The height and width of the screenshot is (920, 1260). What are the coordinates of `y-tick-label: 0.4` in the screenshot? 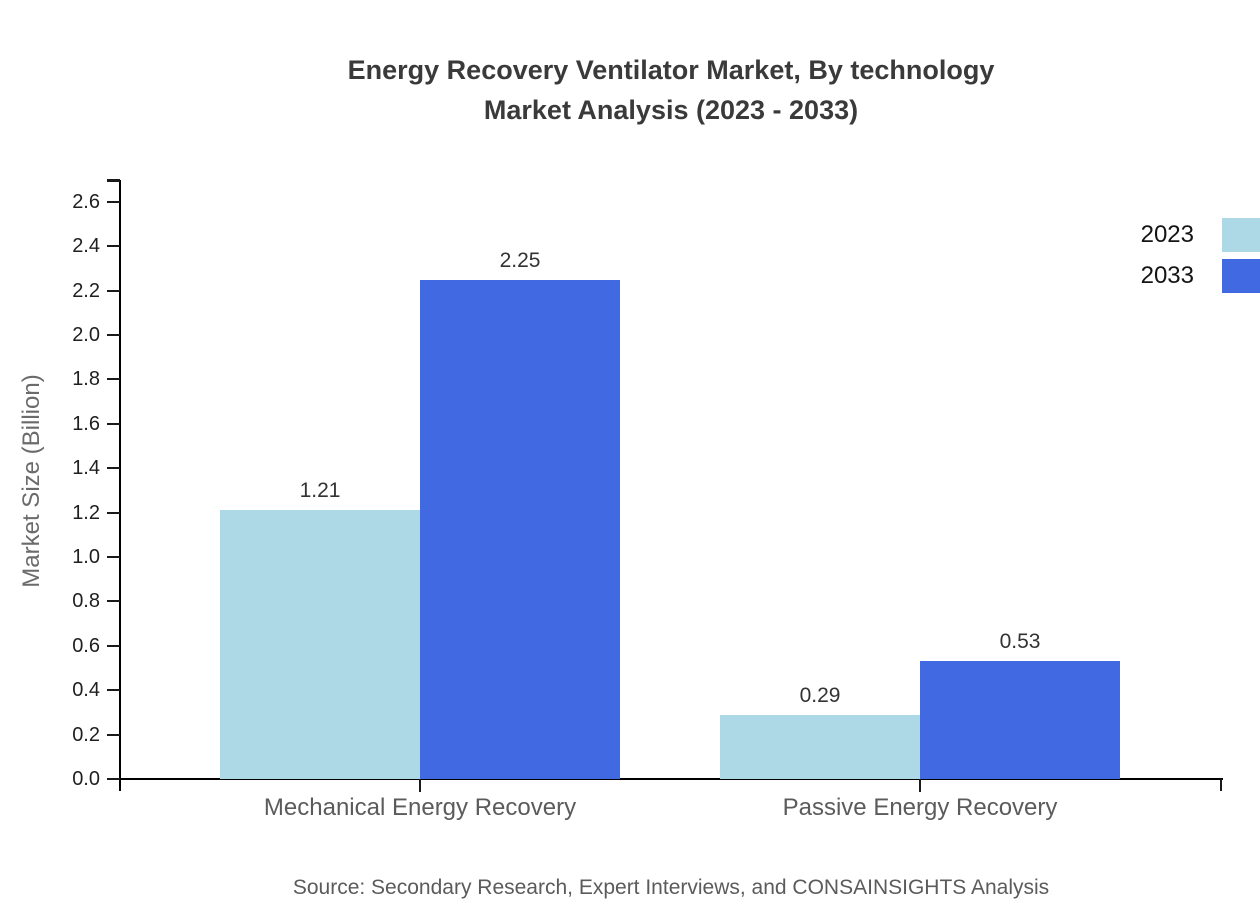 It's located at (86, 690).